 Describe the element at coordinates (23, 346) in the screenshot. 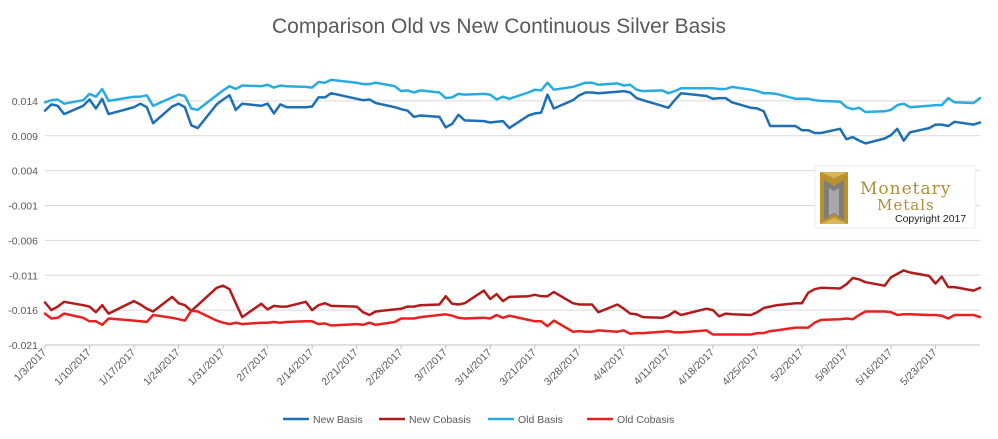

I see `y-tick-label: -0.021` at that location.